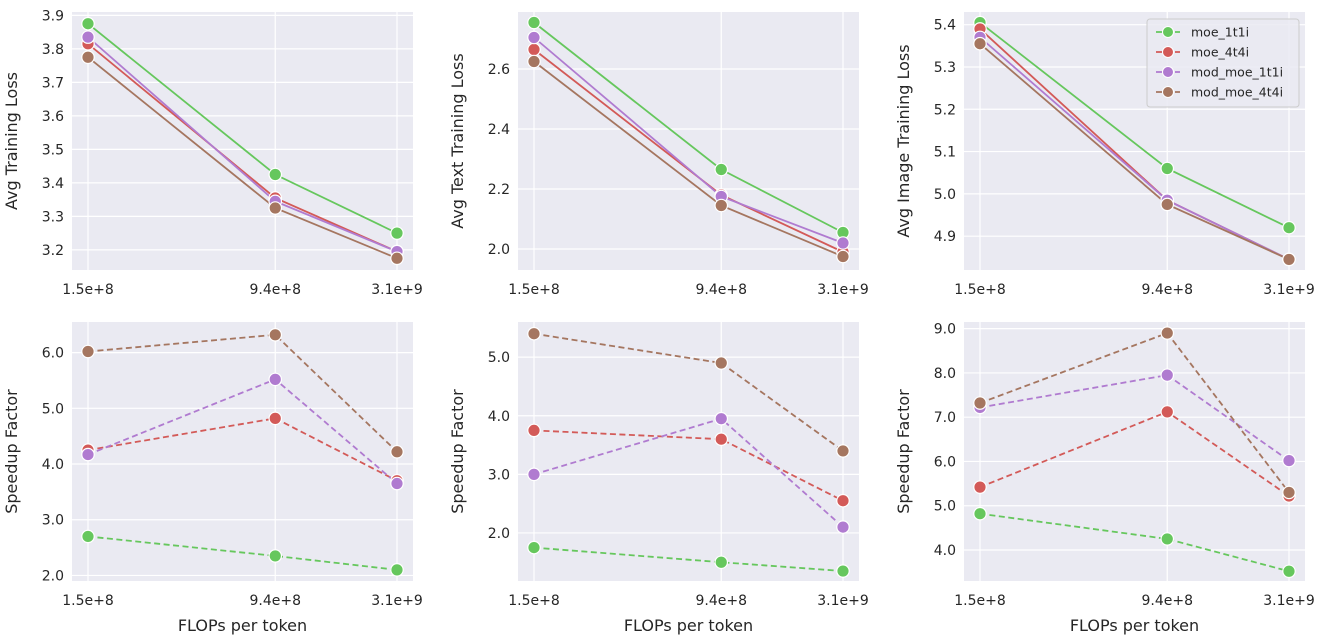 The width and height of the screenshot is (1328, 644). What do you see at coordinates (11, 141) in the screenshot?
I see `y-axis-label: Avg Training Loss` at bounding box center [11, 141].